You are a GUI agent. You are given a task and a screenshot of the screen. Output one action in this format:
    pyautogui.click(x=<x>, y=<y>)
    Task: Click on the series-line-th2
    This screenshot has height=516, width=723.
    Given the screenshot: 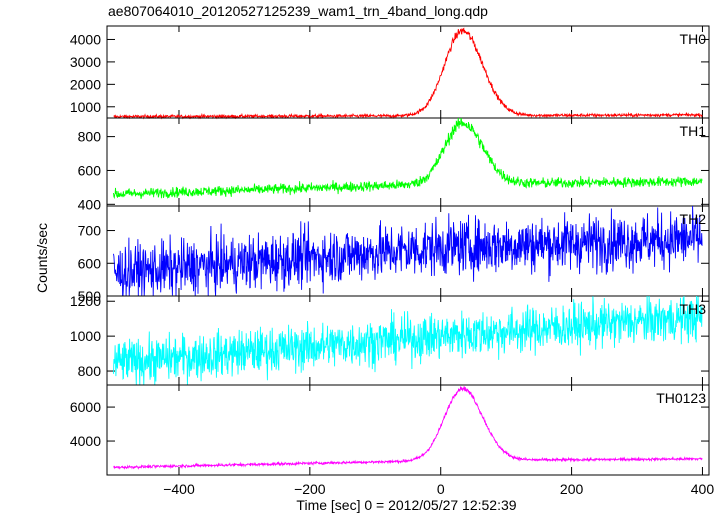 What is the action you would take?
    pyautogui.click(x=408, y=251)
    